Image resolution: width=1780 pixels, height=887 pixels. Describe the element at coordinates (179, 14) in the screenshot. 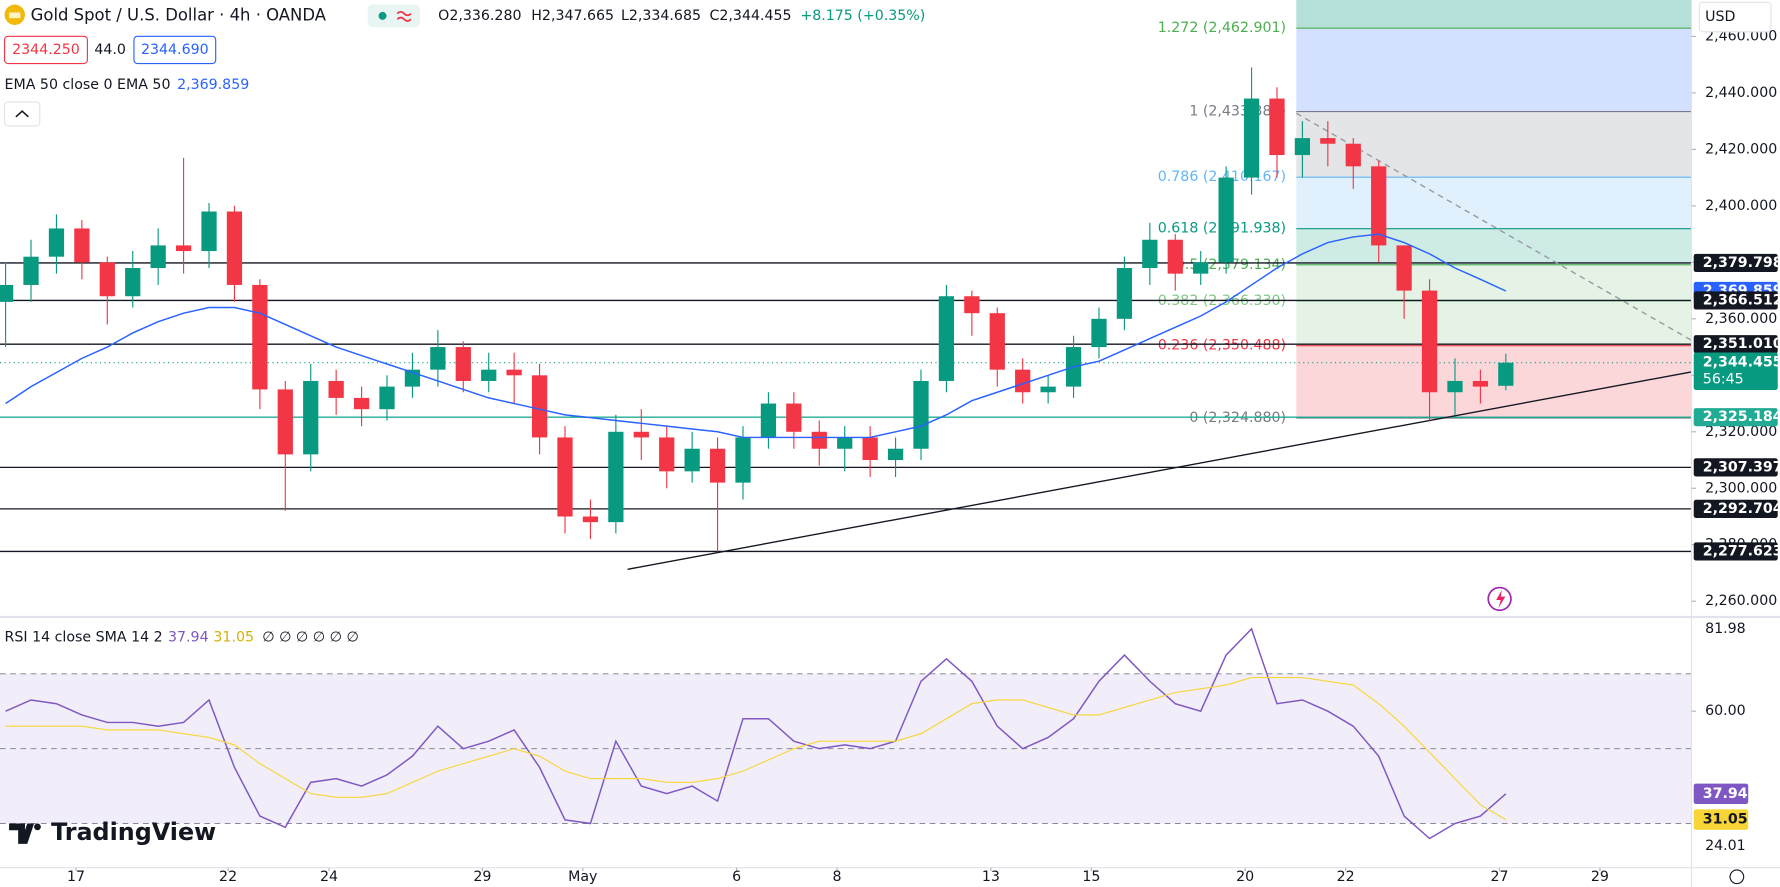

I see `symbol-title: Gold Spot / U.S. Dollar · 4h · OANDA` at that location.